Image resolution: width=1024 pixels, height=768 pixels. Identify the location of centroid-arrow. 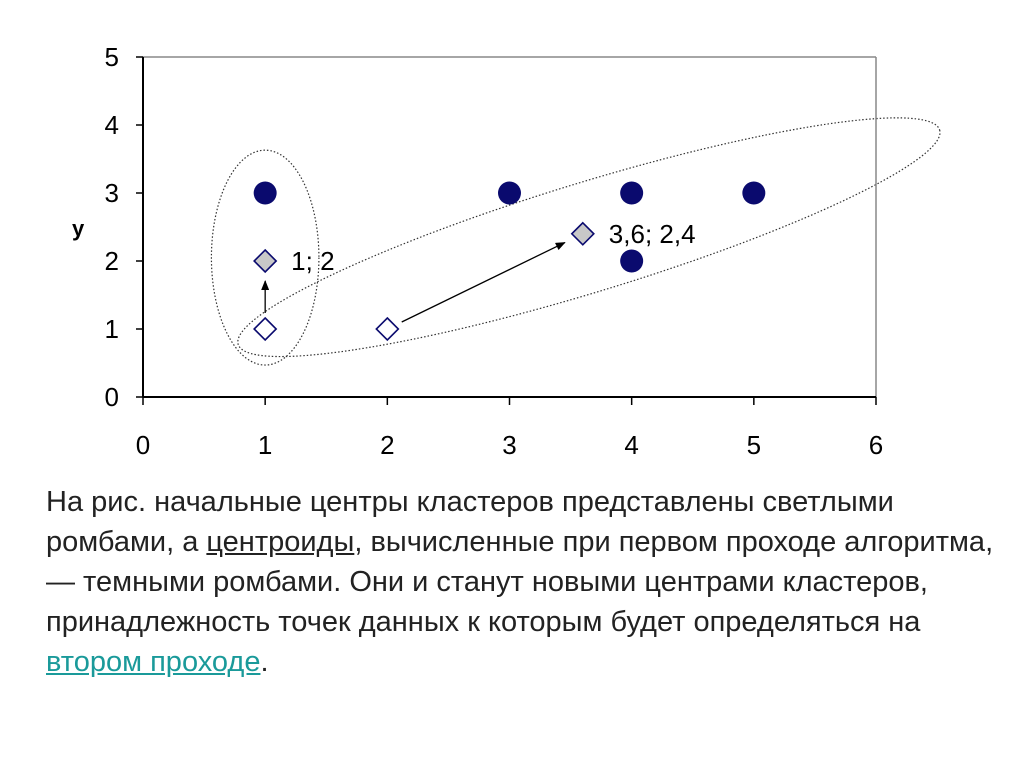
(483, 282).